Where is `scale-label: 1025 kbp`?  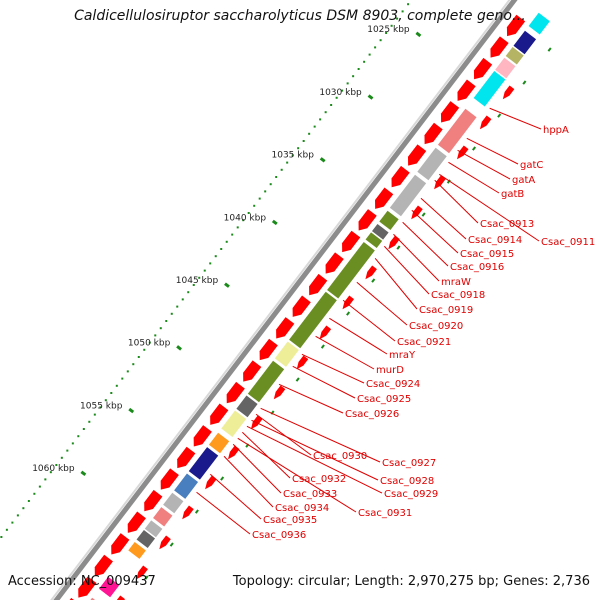 scale-label: 1025 kbp is located at coordinates (388, 30).